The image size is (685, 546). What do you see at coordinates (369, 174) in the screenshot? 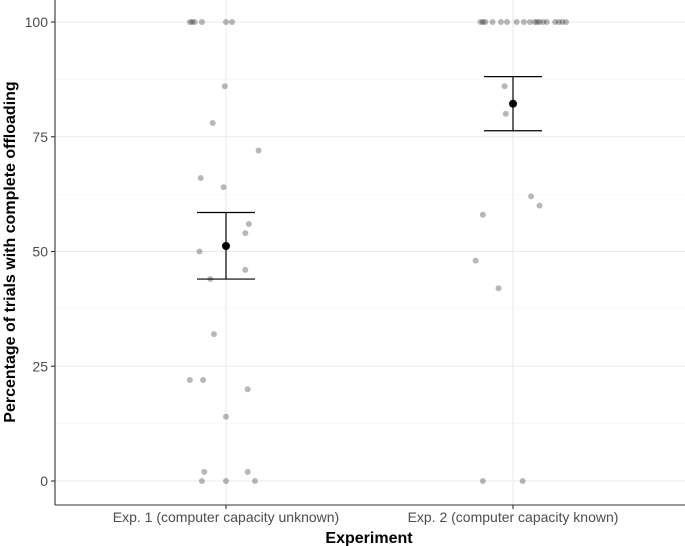
I see `mean-points` at bounding box center [369, 174].